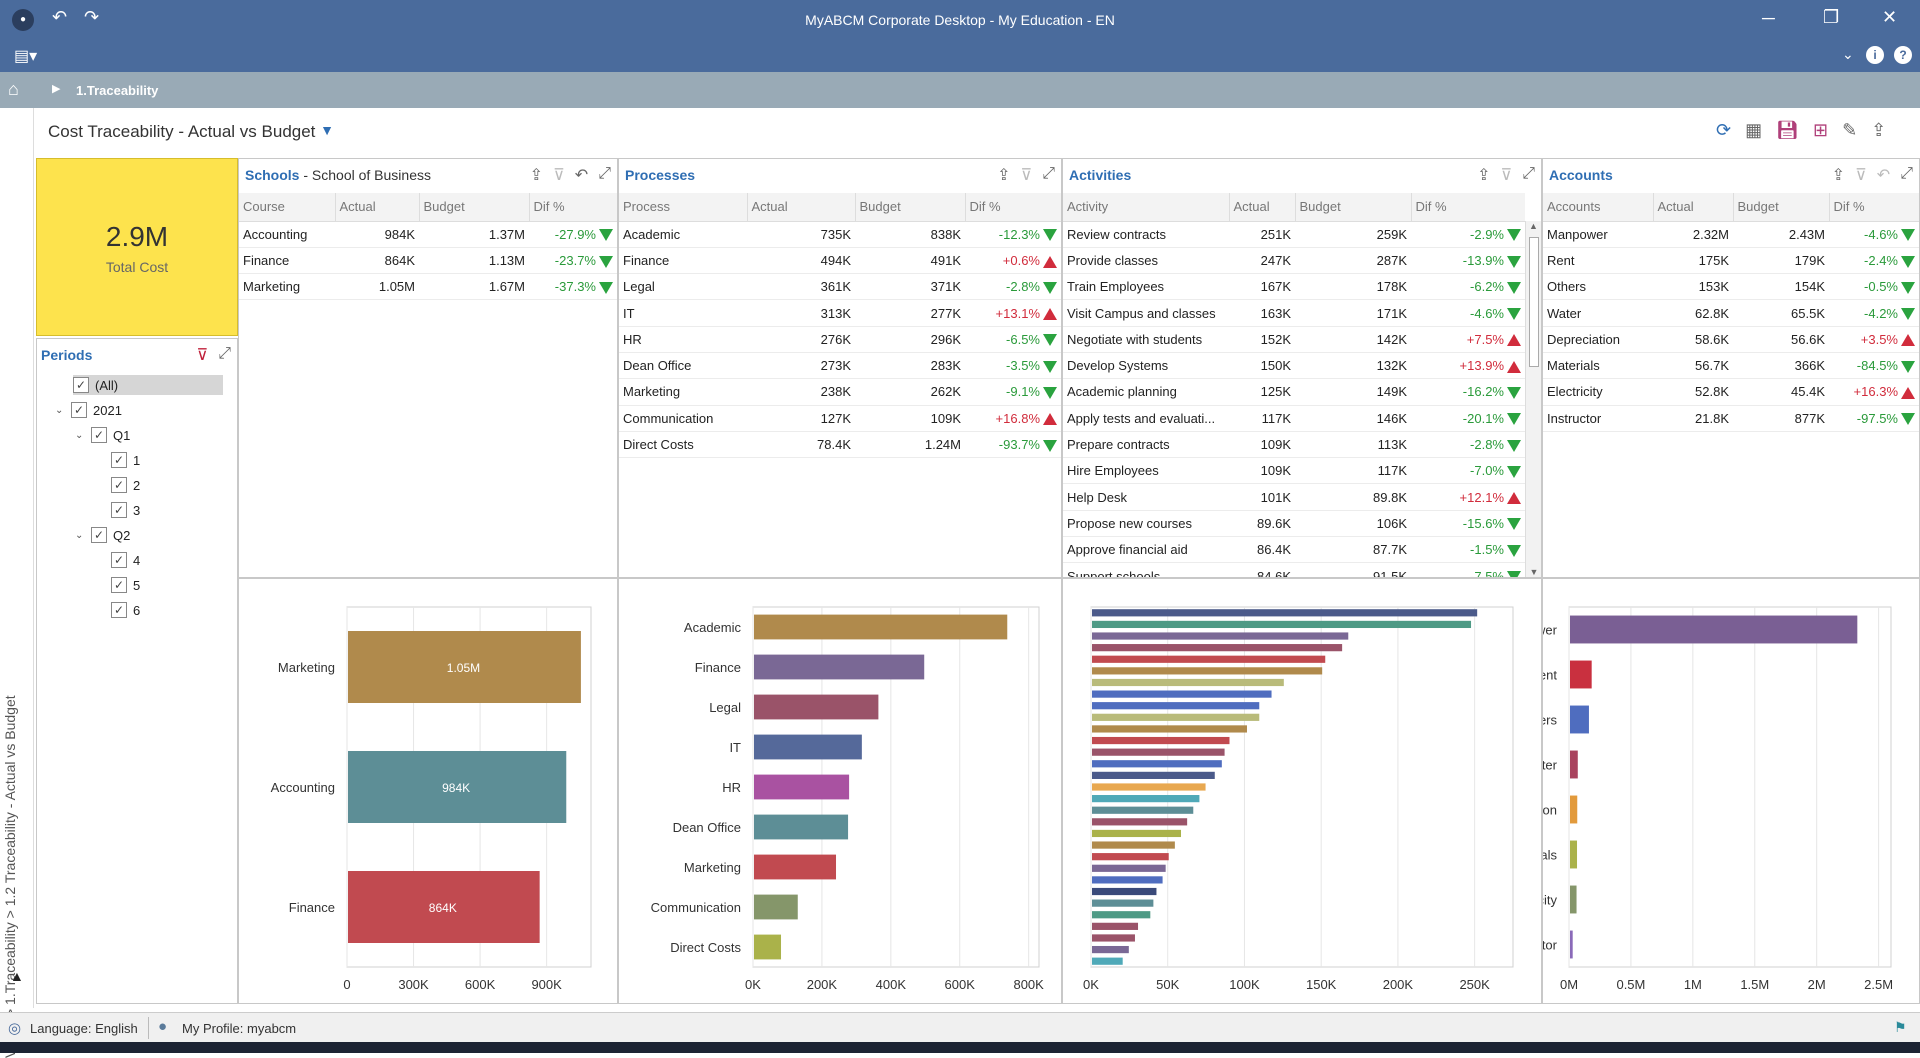 This screenshot has width=1920, height=1058. I want to click on table-row: Direct Costs 78.4K 1.24M -93.7%, so click(840, 445).